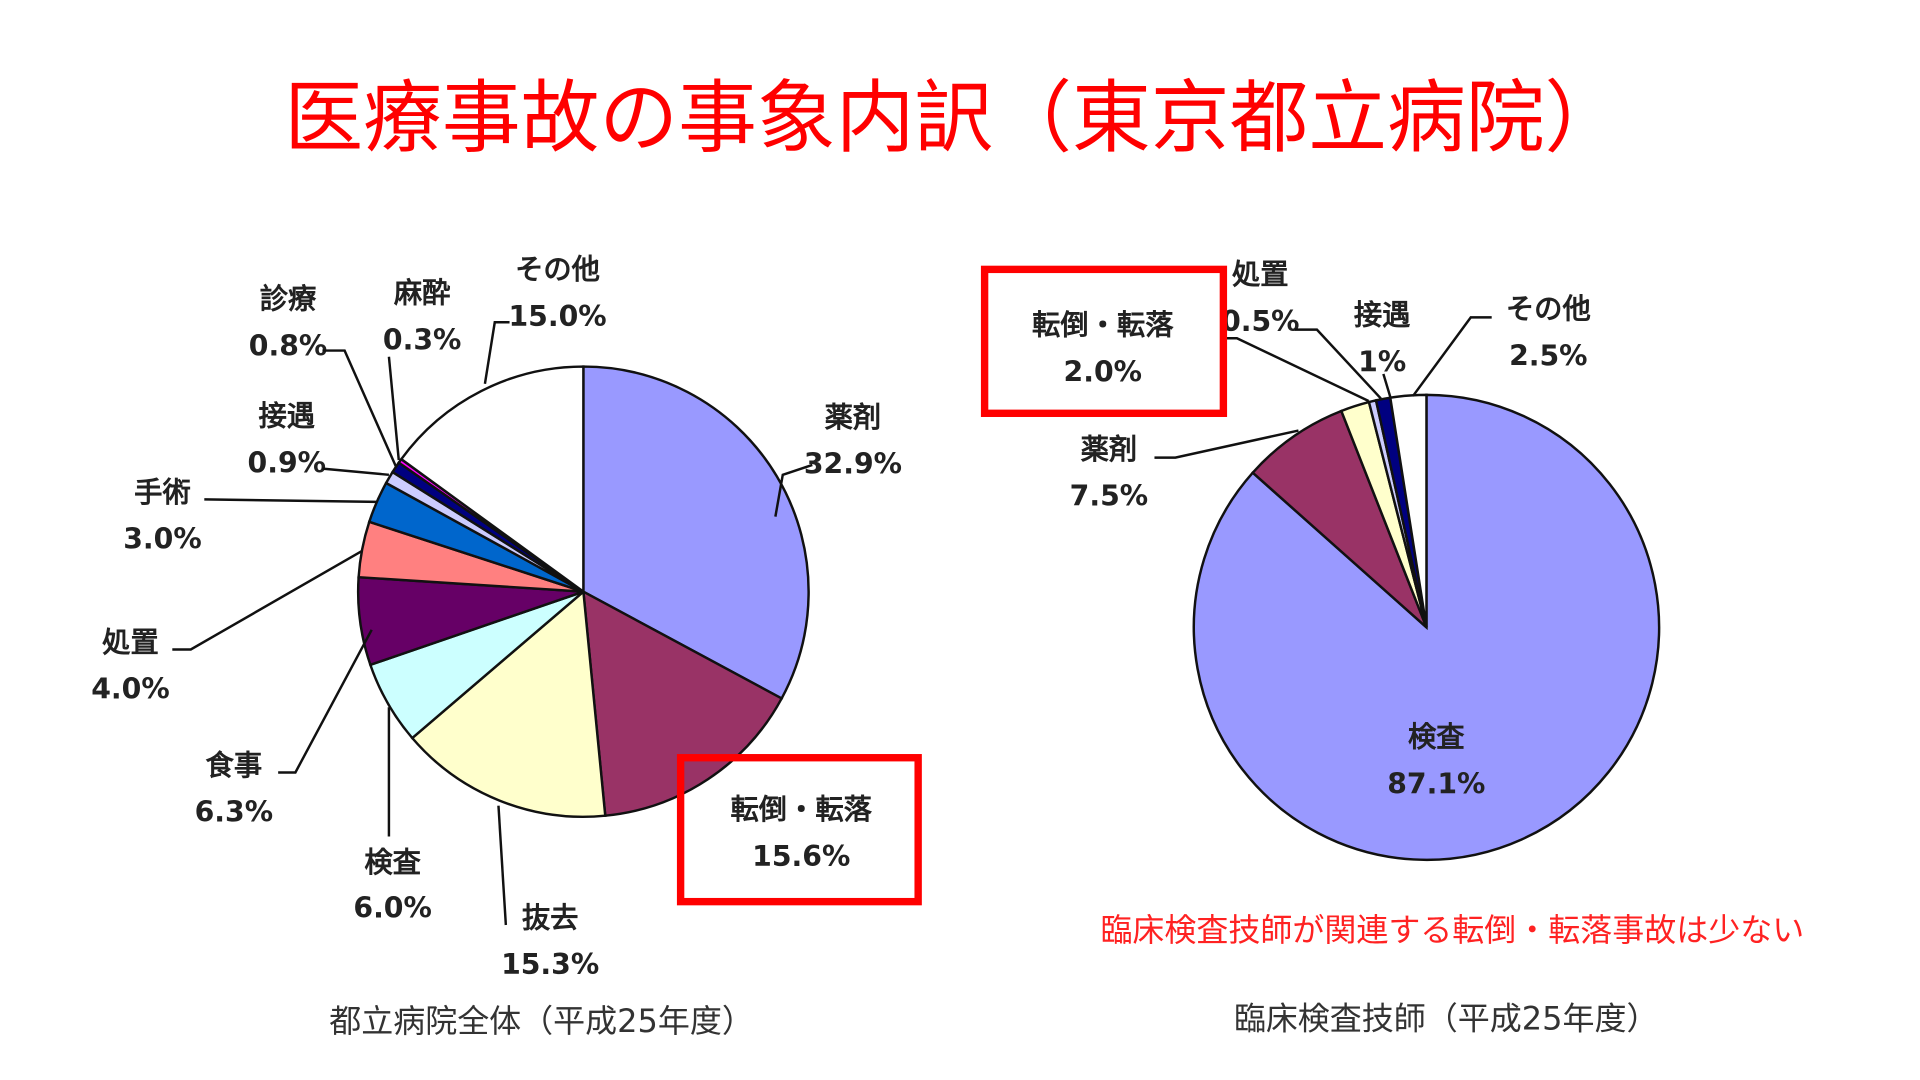  Describe the element at coordinates (953, 118) in the screenshot. I see `slide-title: 医療事故の事象内訳（東京都立病院）` at that location.